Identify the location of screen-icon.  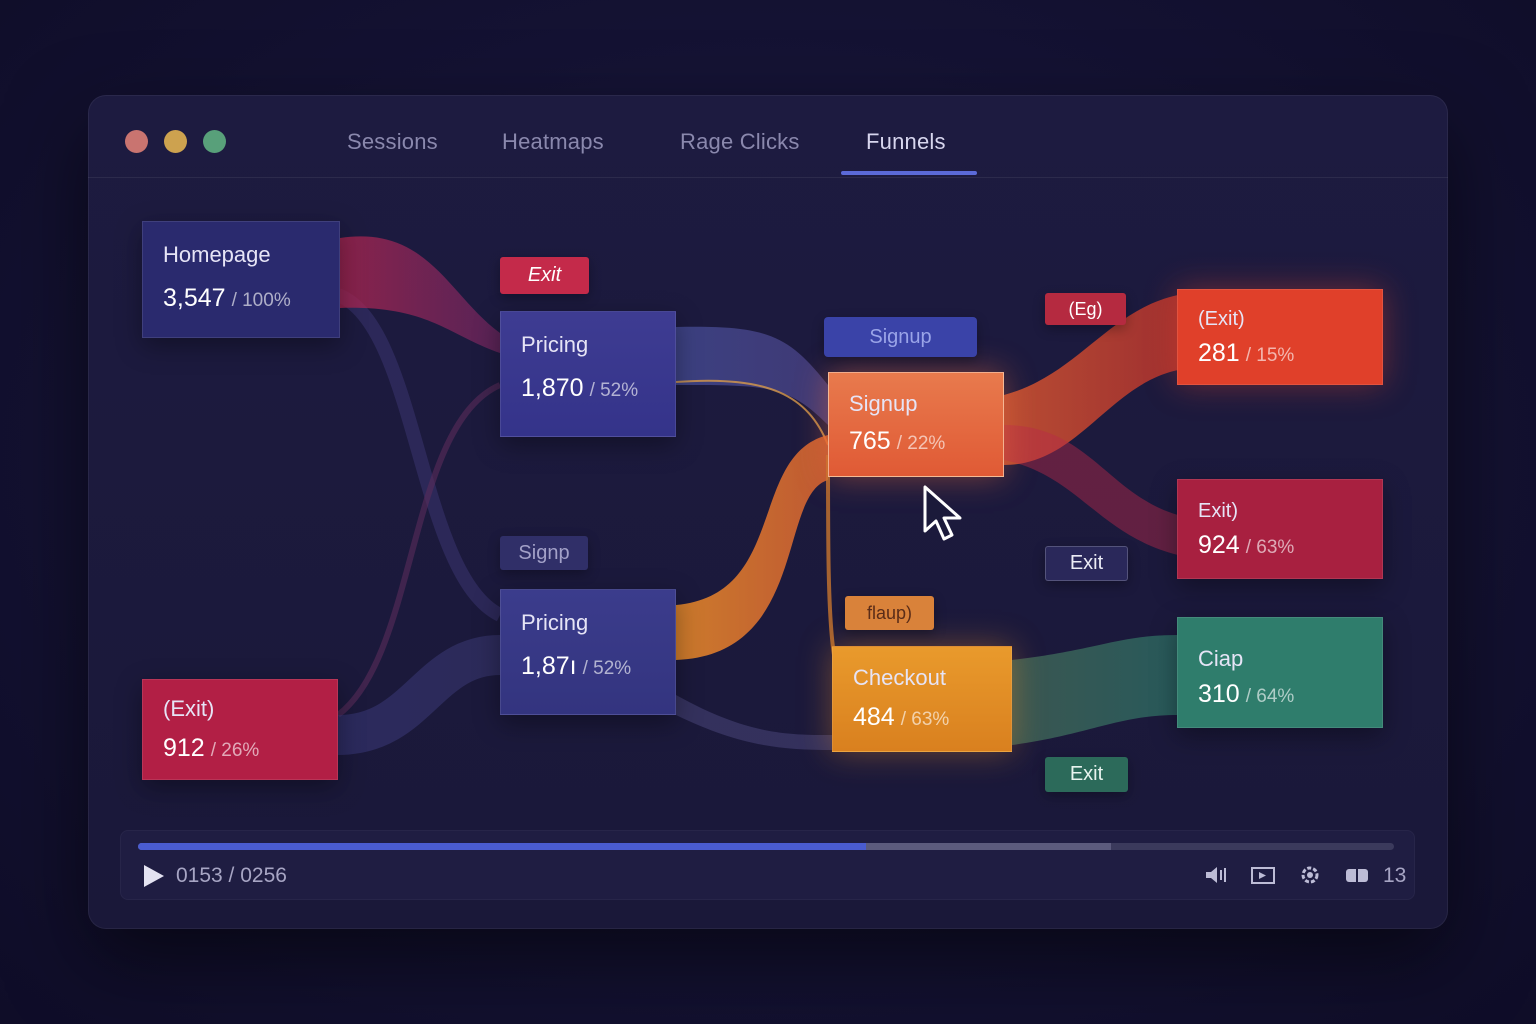
(1263, 875).